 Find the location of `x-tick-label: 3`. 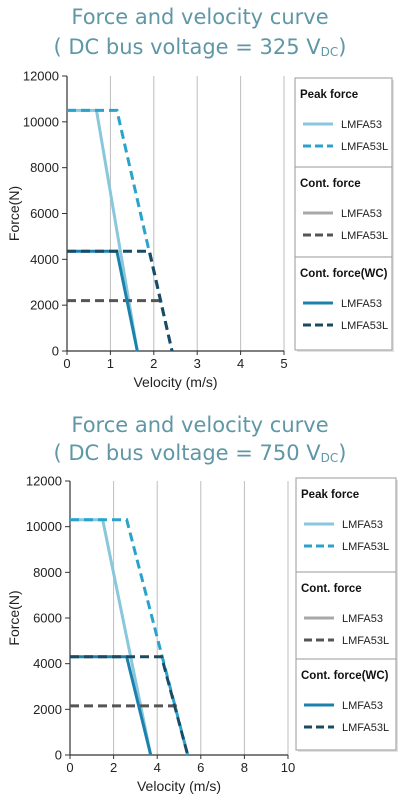

x-tick-label: 3 is located at coordinates (197, 363).